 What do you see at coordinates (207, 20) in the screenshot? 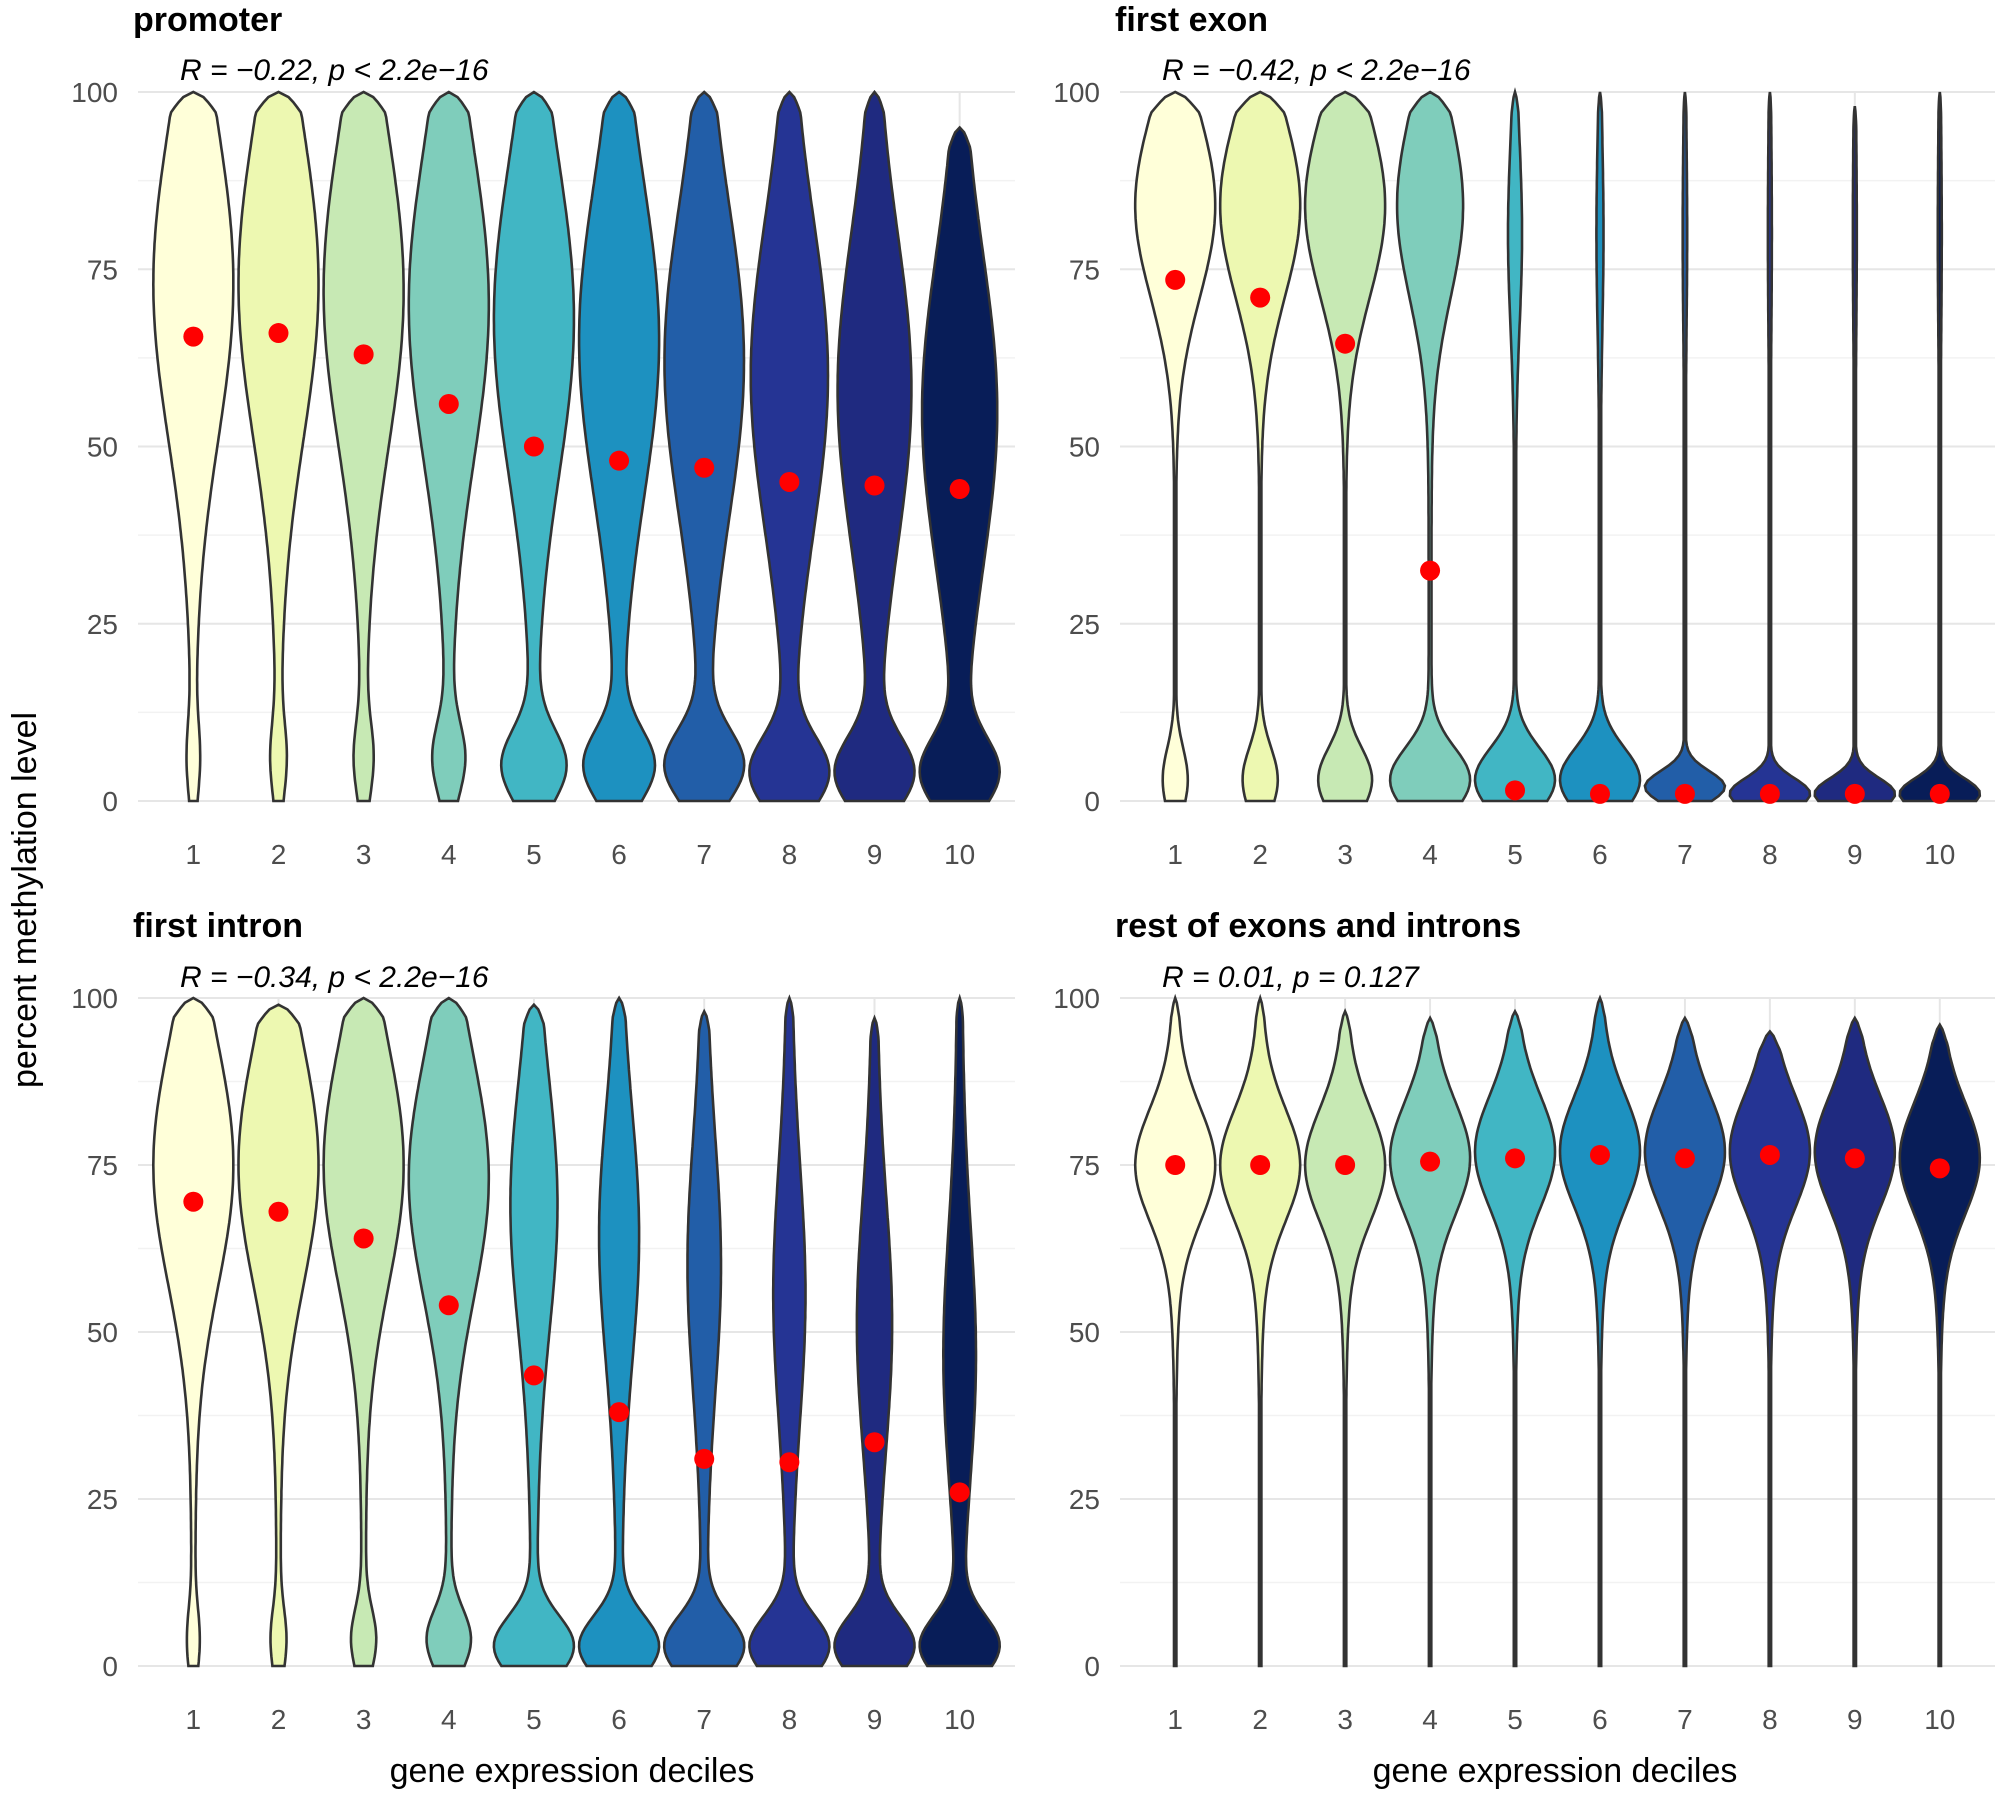
I see `panel-title: promoter` at bounding box center [207, 20].